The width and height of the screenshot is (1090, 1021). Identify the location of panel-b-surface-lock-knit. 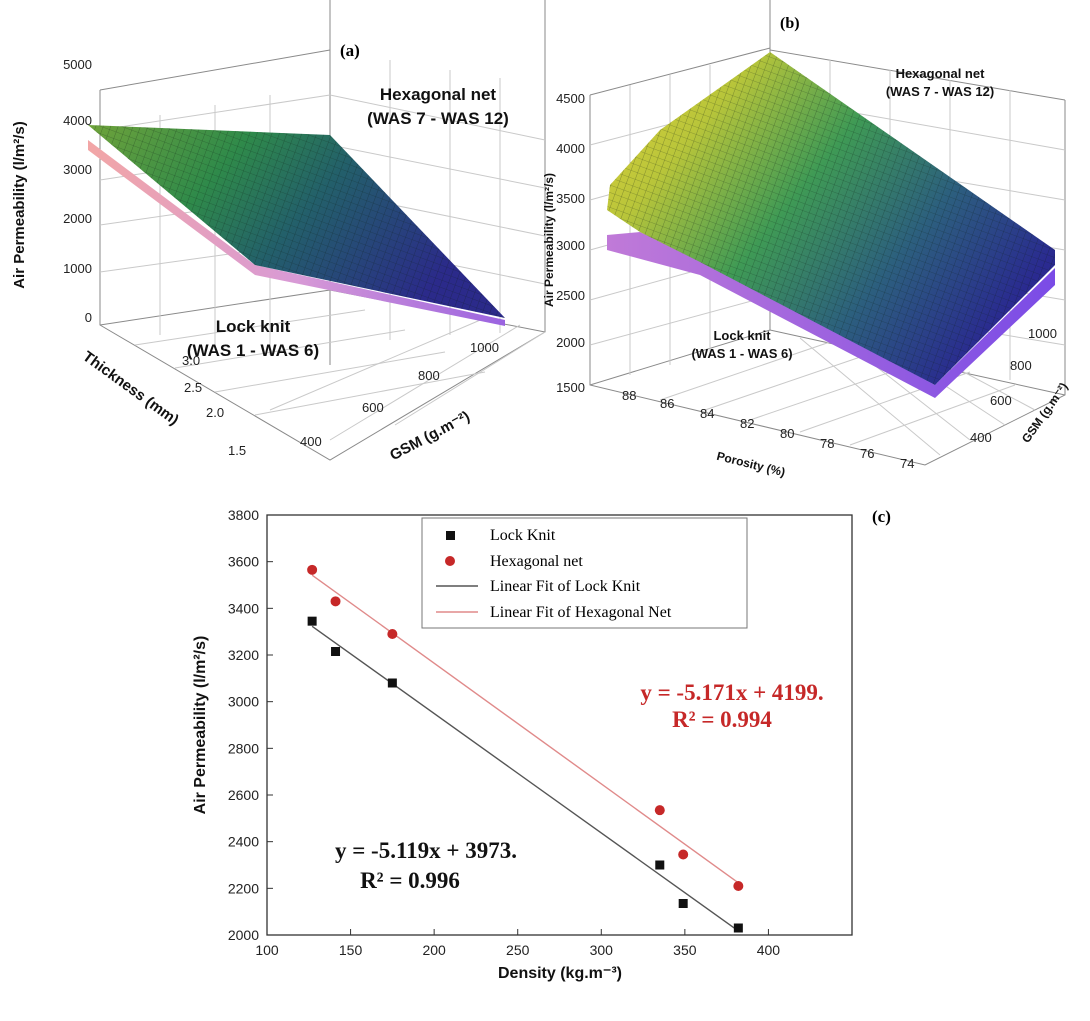
(831, 315).